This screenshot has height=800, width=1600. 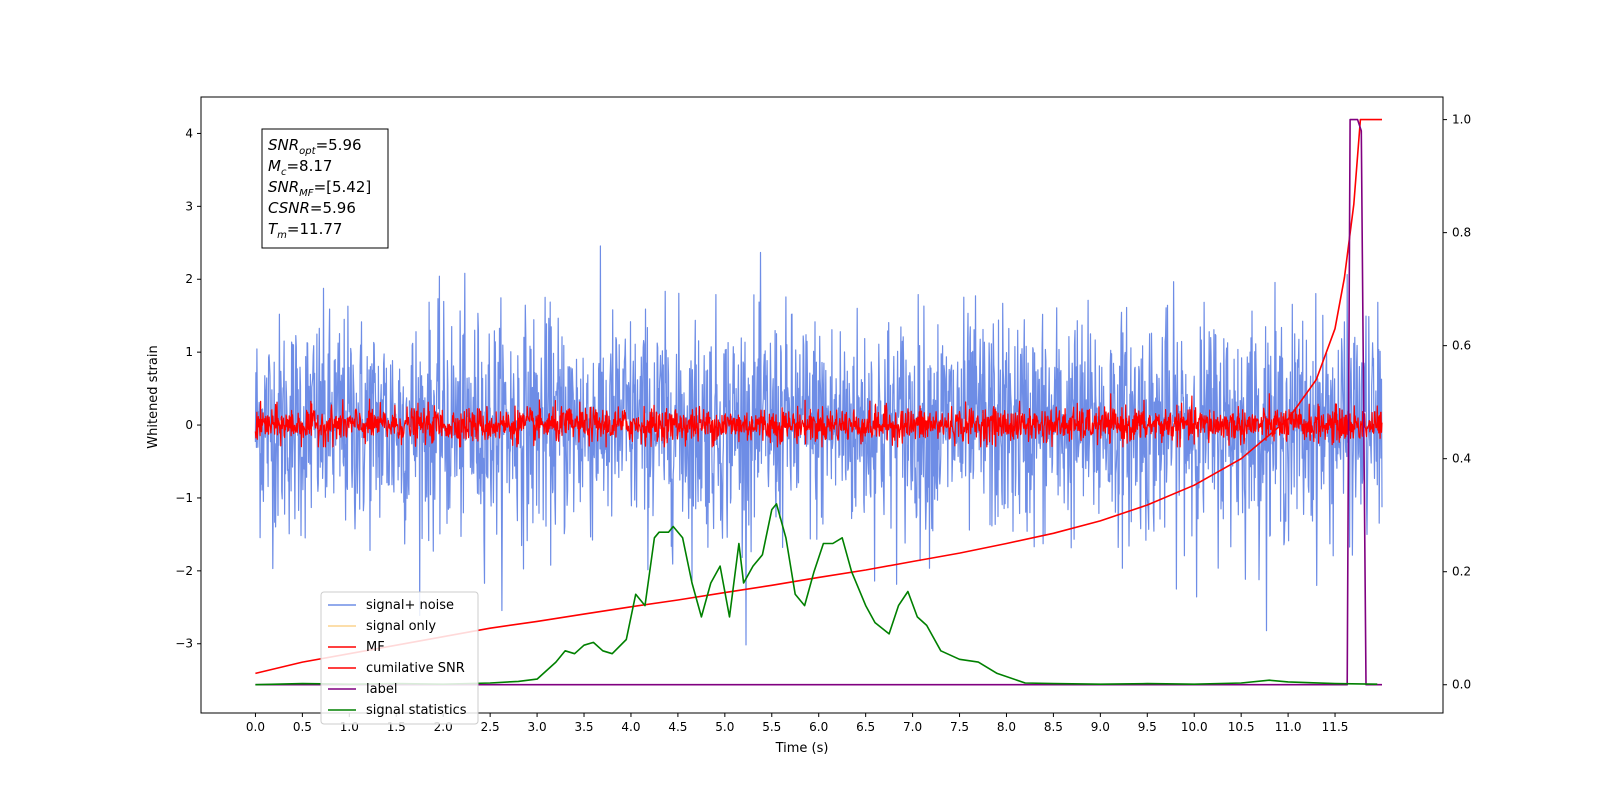 What do you see at coordinates (1241, 727) in the screenshot?
I see `x-tick-label: 10.5` at bounding box center [1241, 727].